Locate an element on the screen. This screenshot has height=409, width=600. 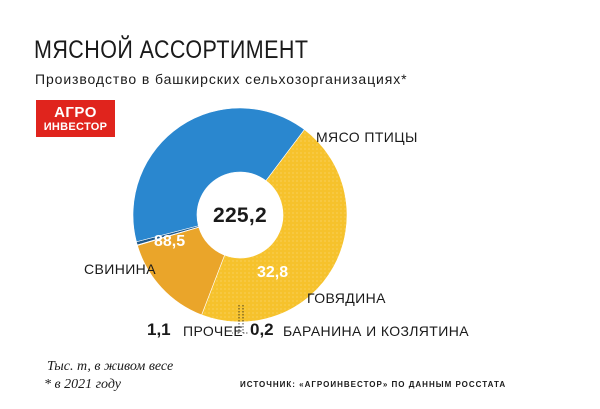
logo-line-2: ИНВЕСТОР is located at coordinates (75, 126).